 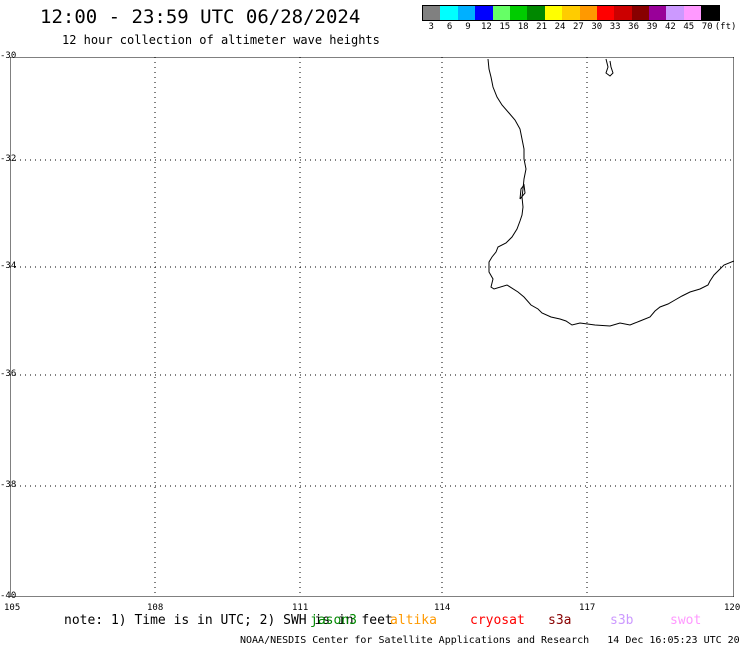 I want to click on latitude-label: -36, so click(x=8, y=374).